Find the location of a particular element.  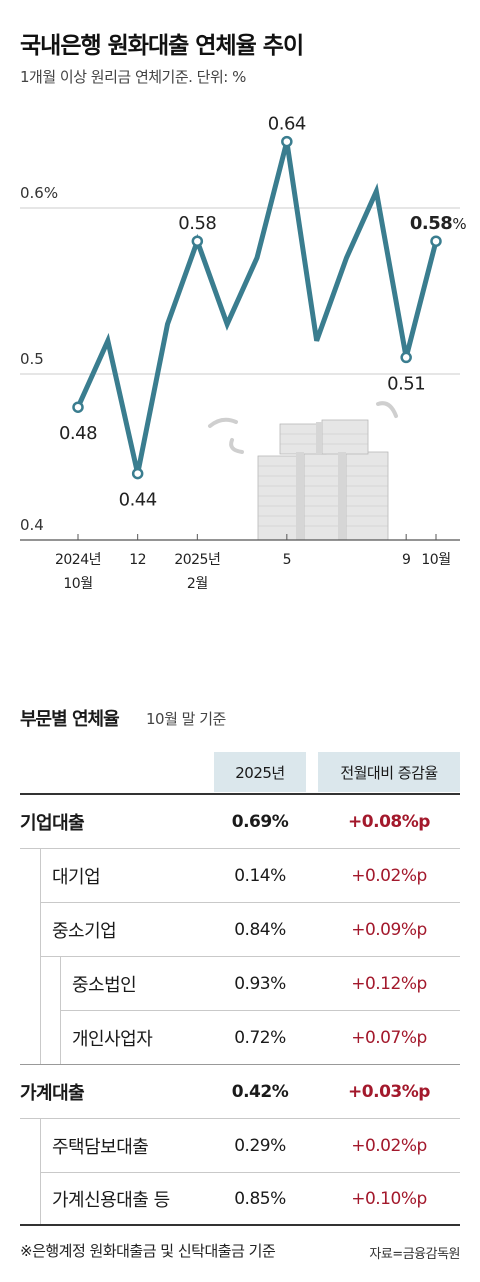

data-label: 0.58% is located at coordinates (438, 223).